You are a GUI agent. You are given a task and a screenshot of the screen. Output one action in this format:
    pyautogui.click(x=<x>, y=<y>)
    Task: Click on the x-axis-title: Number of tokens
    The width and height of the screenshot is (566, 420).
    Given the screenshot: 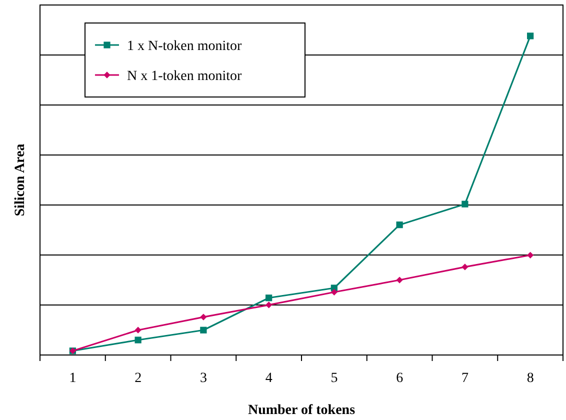 What is the action you would take?
    pyautogui.click(x=302, y=410)
    